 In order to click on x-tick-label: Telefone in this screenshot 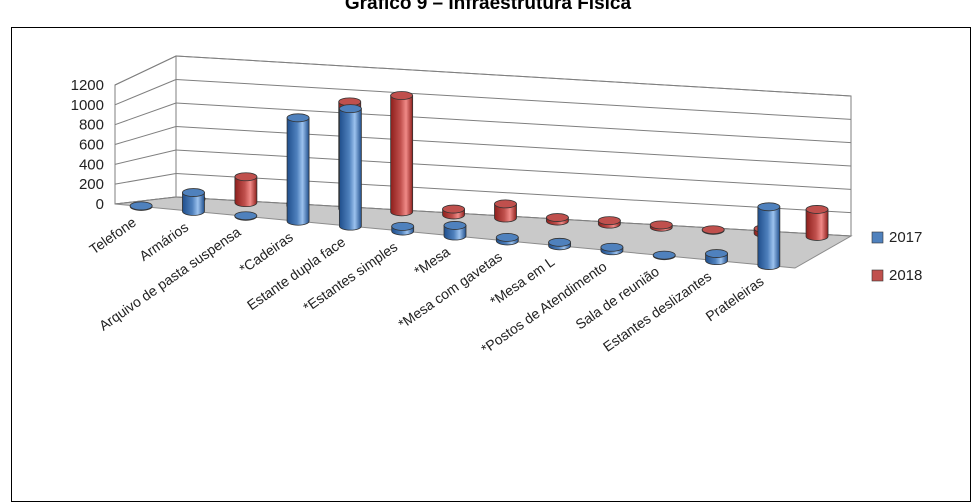, I will do `click(112, 236)`.